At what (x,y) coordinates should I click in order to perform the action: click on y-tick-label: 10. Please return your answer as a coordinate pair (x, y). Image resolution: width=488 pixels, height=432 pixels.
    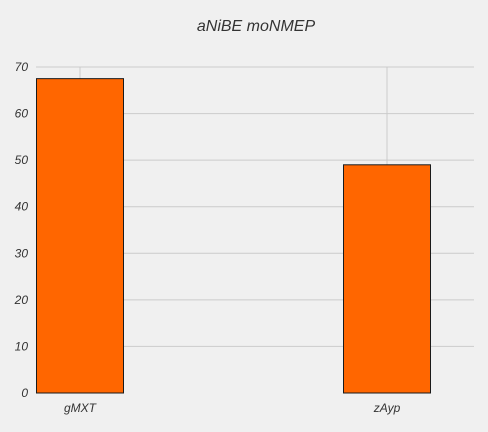
    Looking at the image, I should click on (22, 346).